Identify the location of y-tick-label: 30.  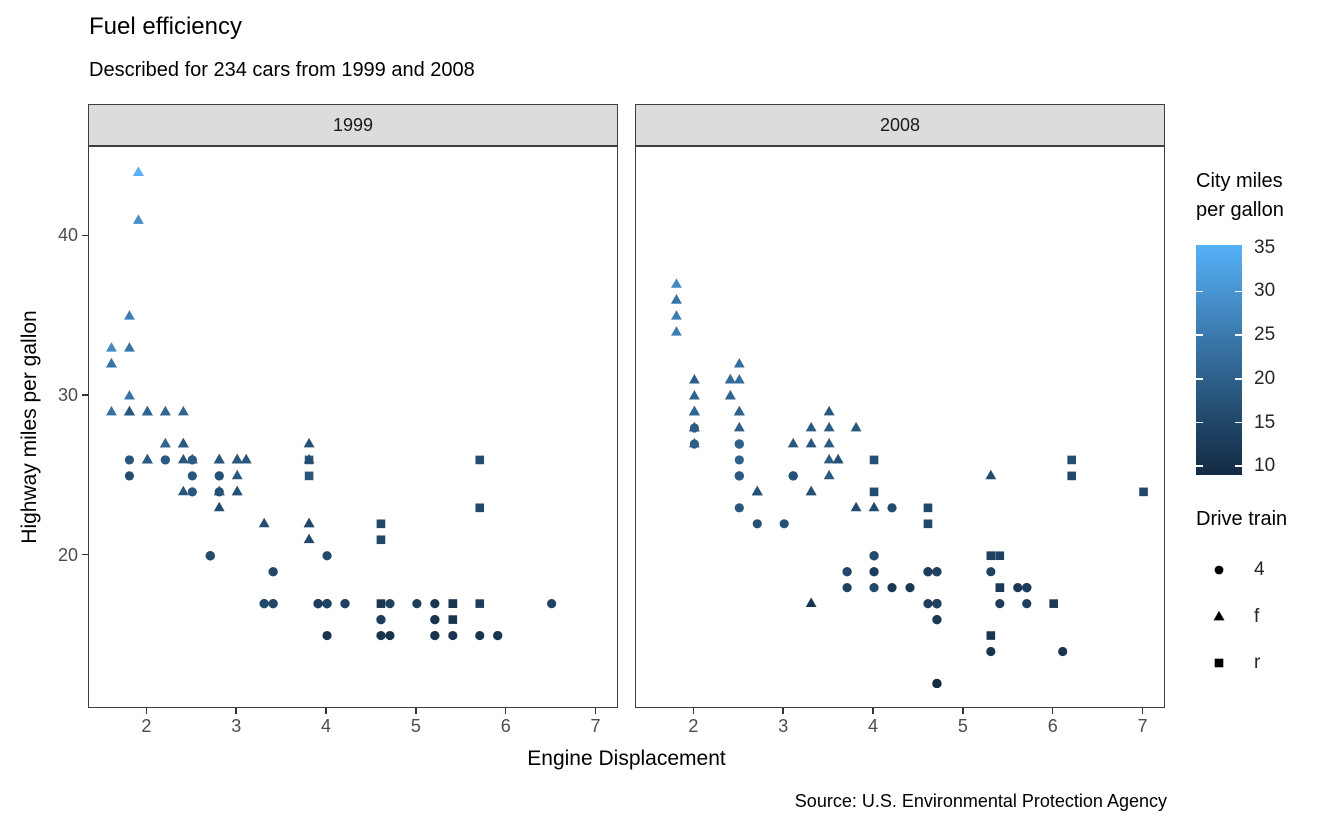
(67, 395).